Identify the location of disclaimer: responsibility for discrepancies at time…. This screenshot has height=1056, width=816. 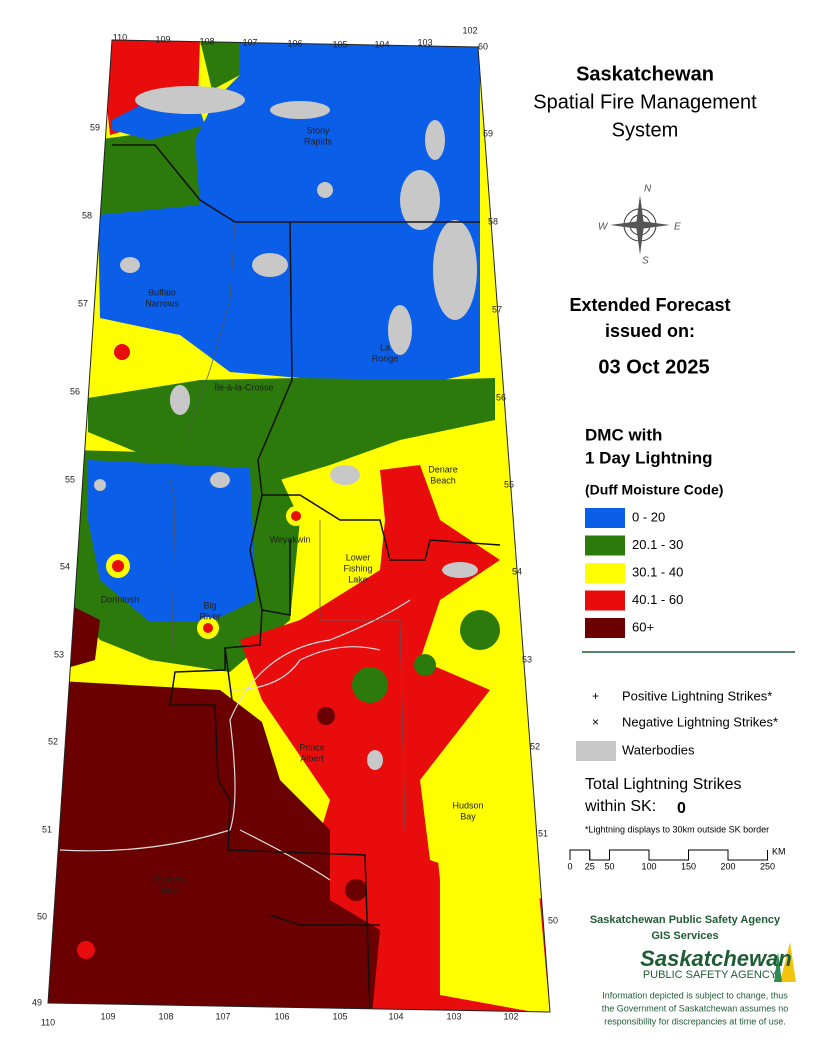
(695, 1021).